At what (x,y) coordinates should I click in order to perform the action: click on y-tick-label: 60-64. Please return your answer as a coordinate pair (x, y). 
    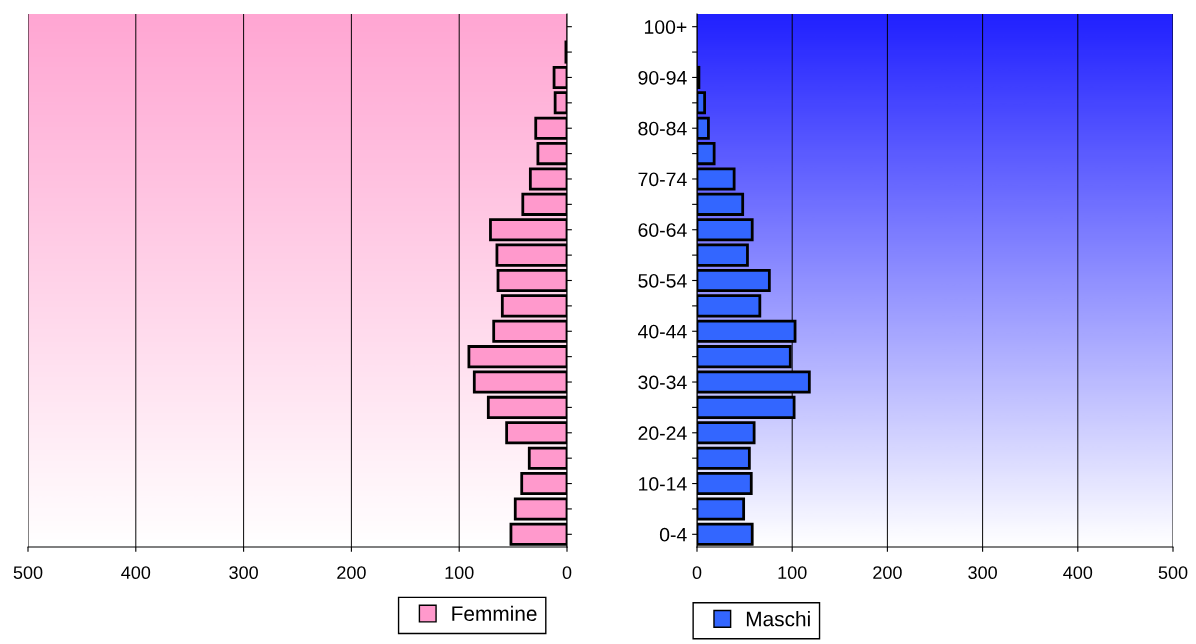
    Looking at the image, I should click on (662, 230).